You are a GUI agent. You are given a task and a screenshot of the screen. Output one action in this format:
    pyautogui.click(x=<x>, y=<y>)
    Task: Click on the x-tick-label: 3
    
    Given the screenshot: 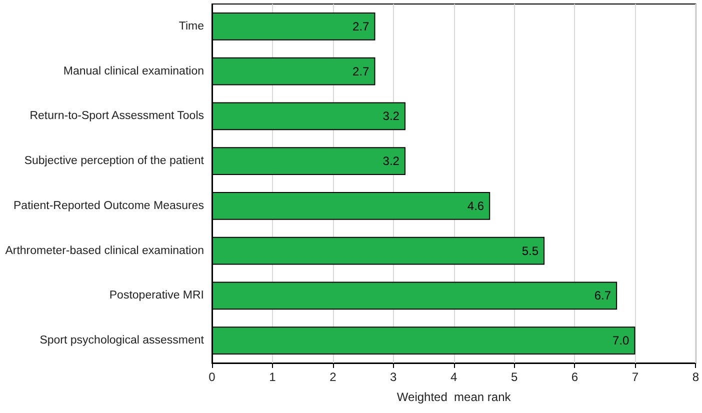 What is the action you would take?
    pyautogui.click(x=394, y=377)
    